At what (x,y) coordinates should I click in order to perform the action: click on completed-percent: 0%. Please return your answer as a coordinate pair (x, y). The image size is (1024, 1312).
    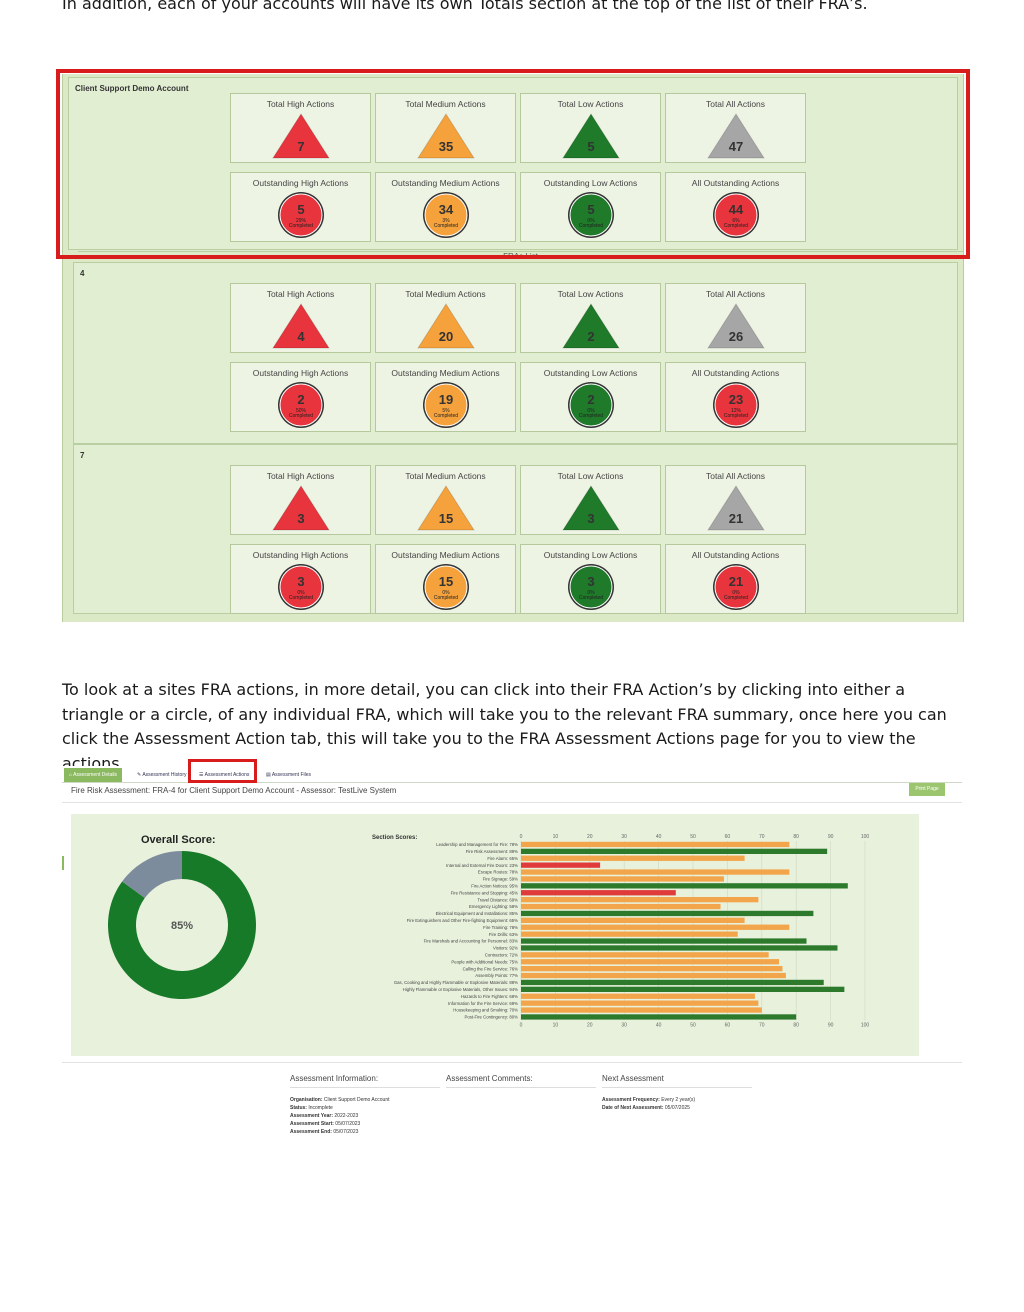
    Looking at the image, I should click on (591, 411).